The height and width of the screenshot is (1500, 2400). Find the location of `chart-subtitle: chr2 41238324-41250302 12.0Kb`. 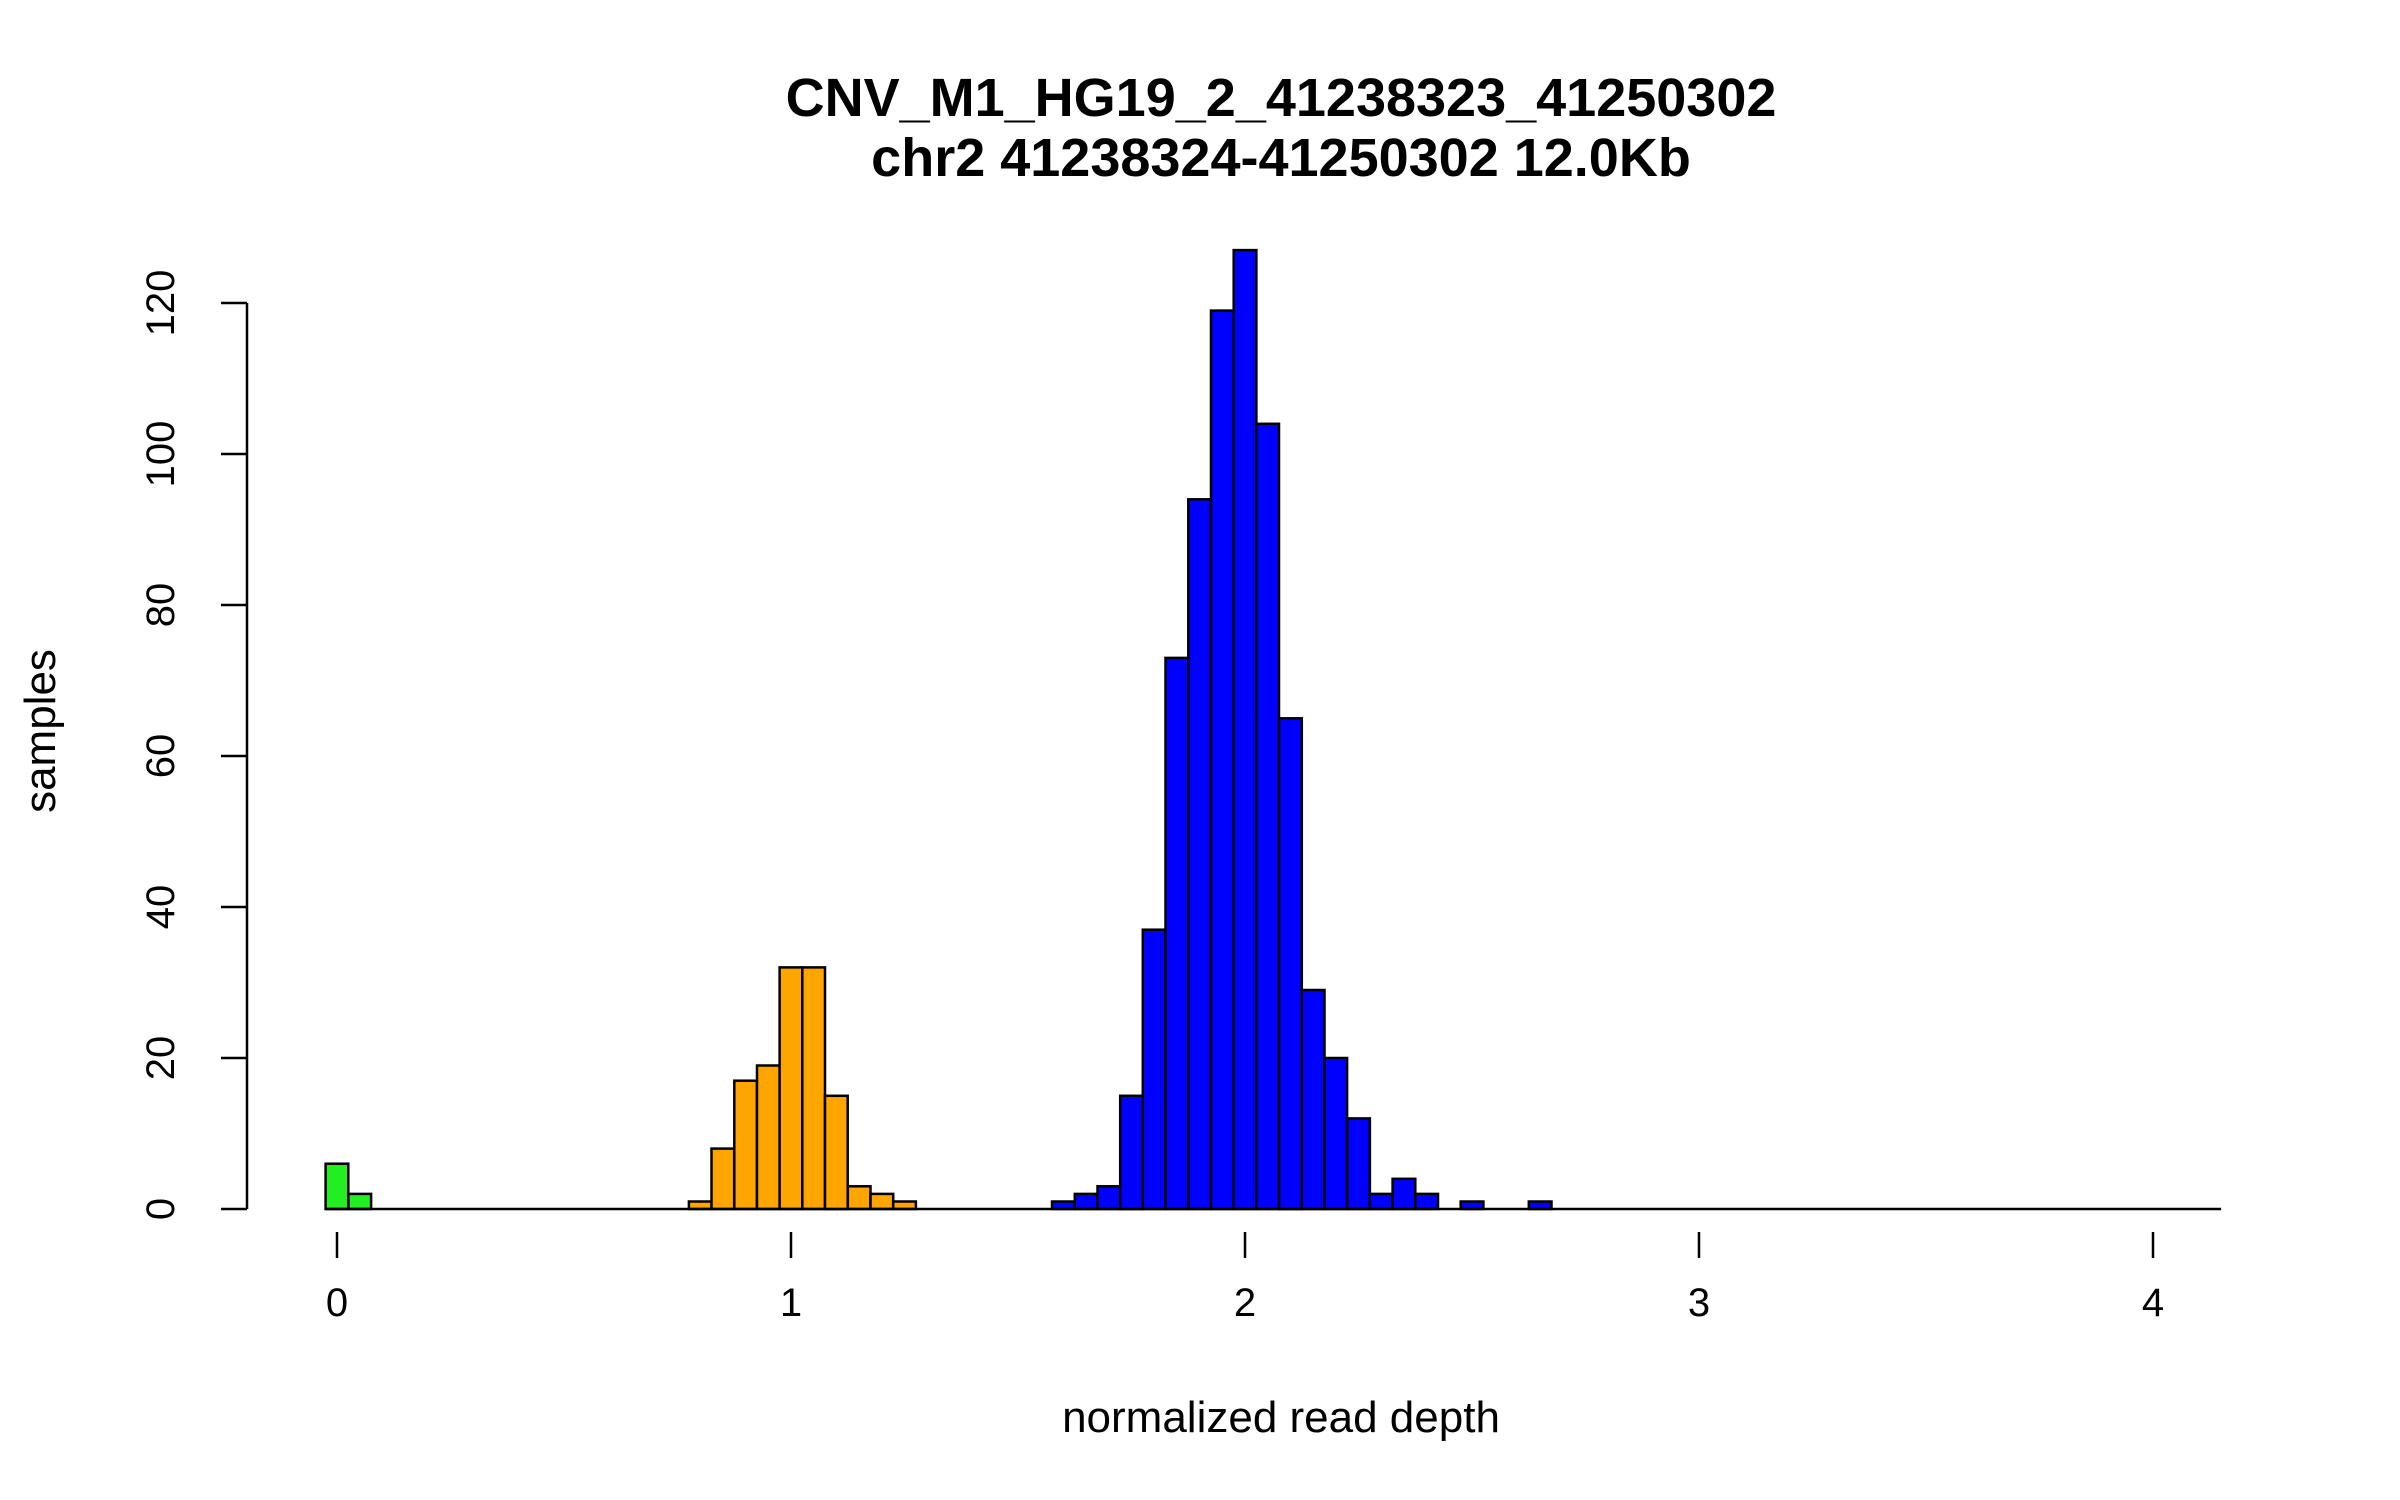

chart-subtitle: chr2 41238324-41250302 12.0Kb is located at coordinates (1281, 158).